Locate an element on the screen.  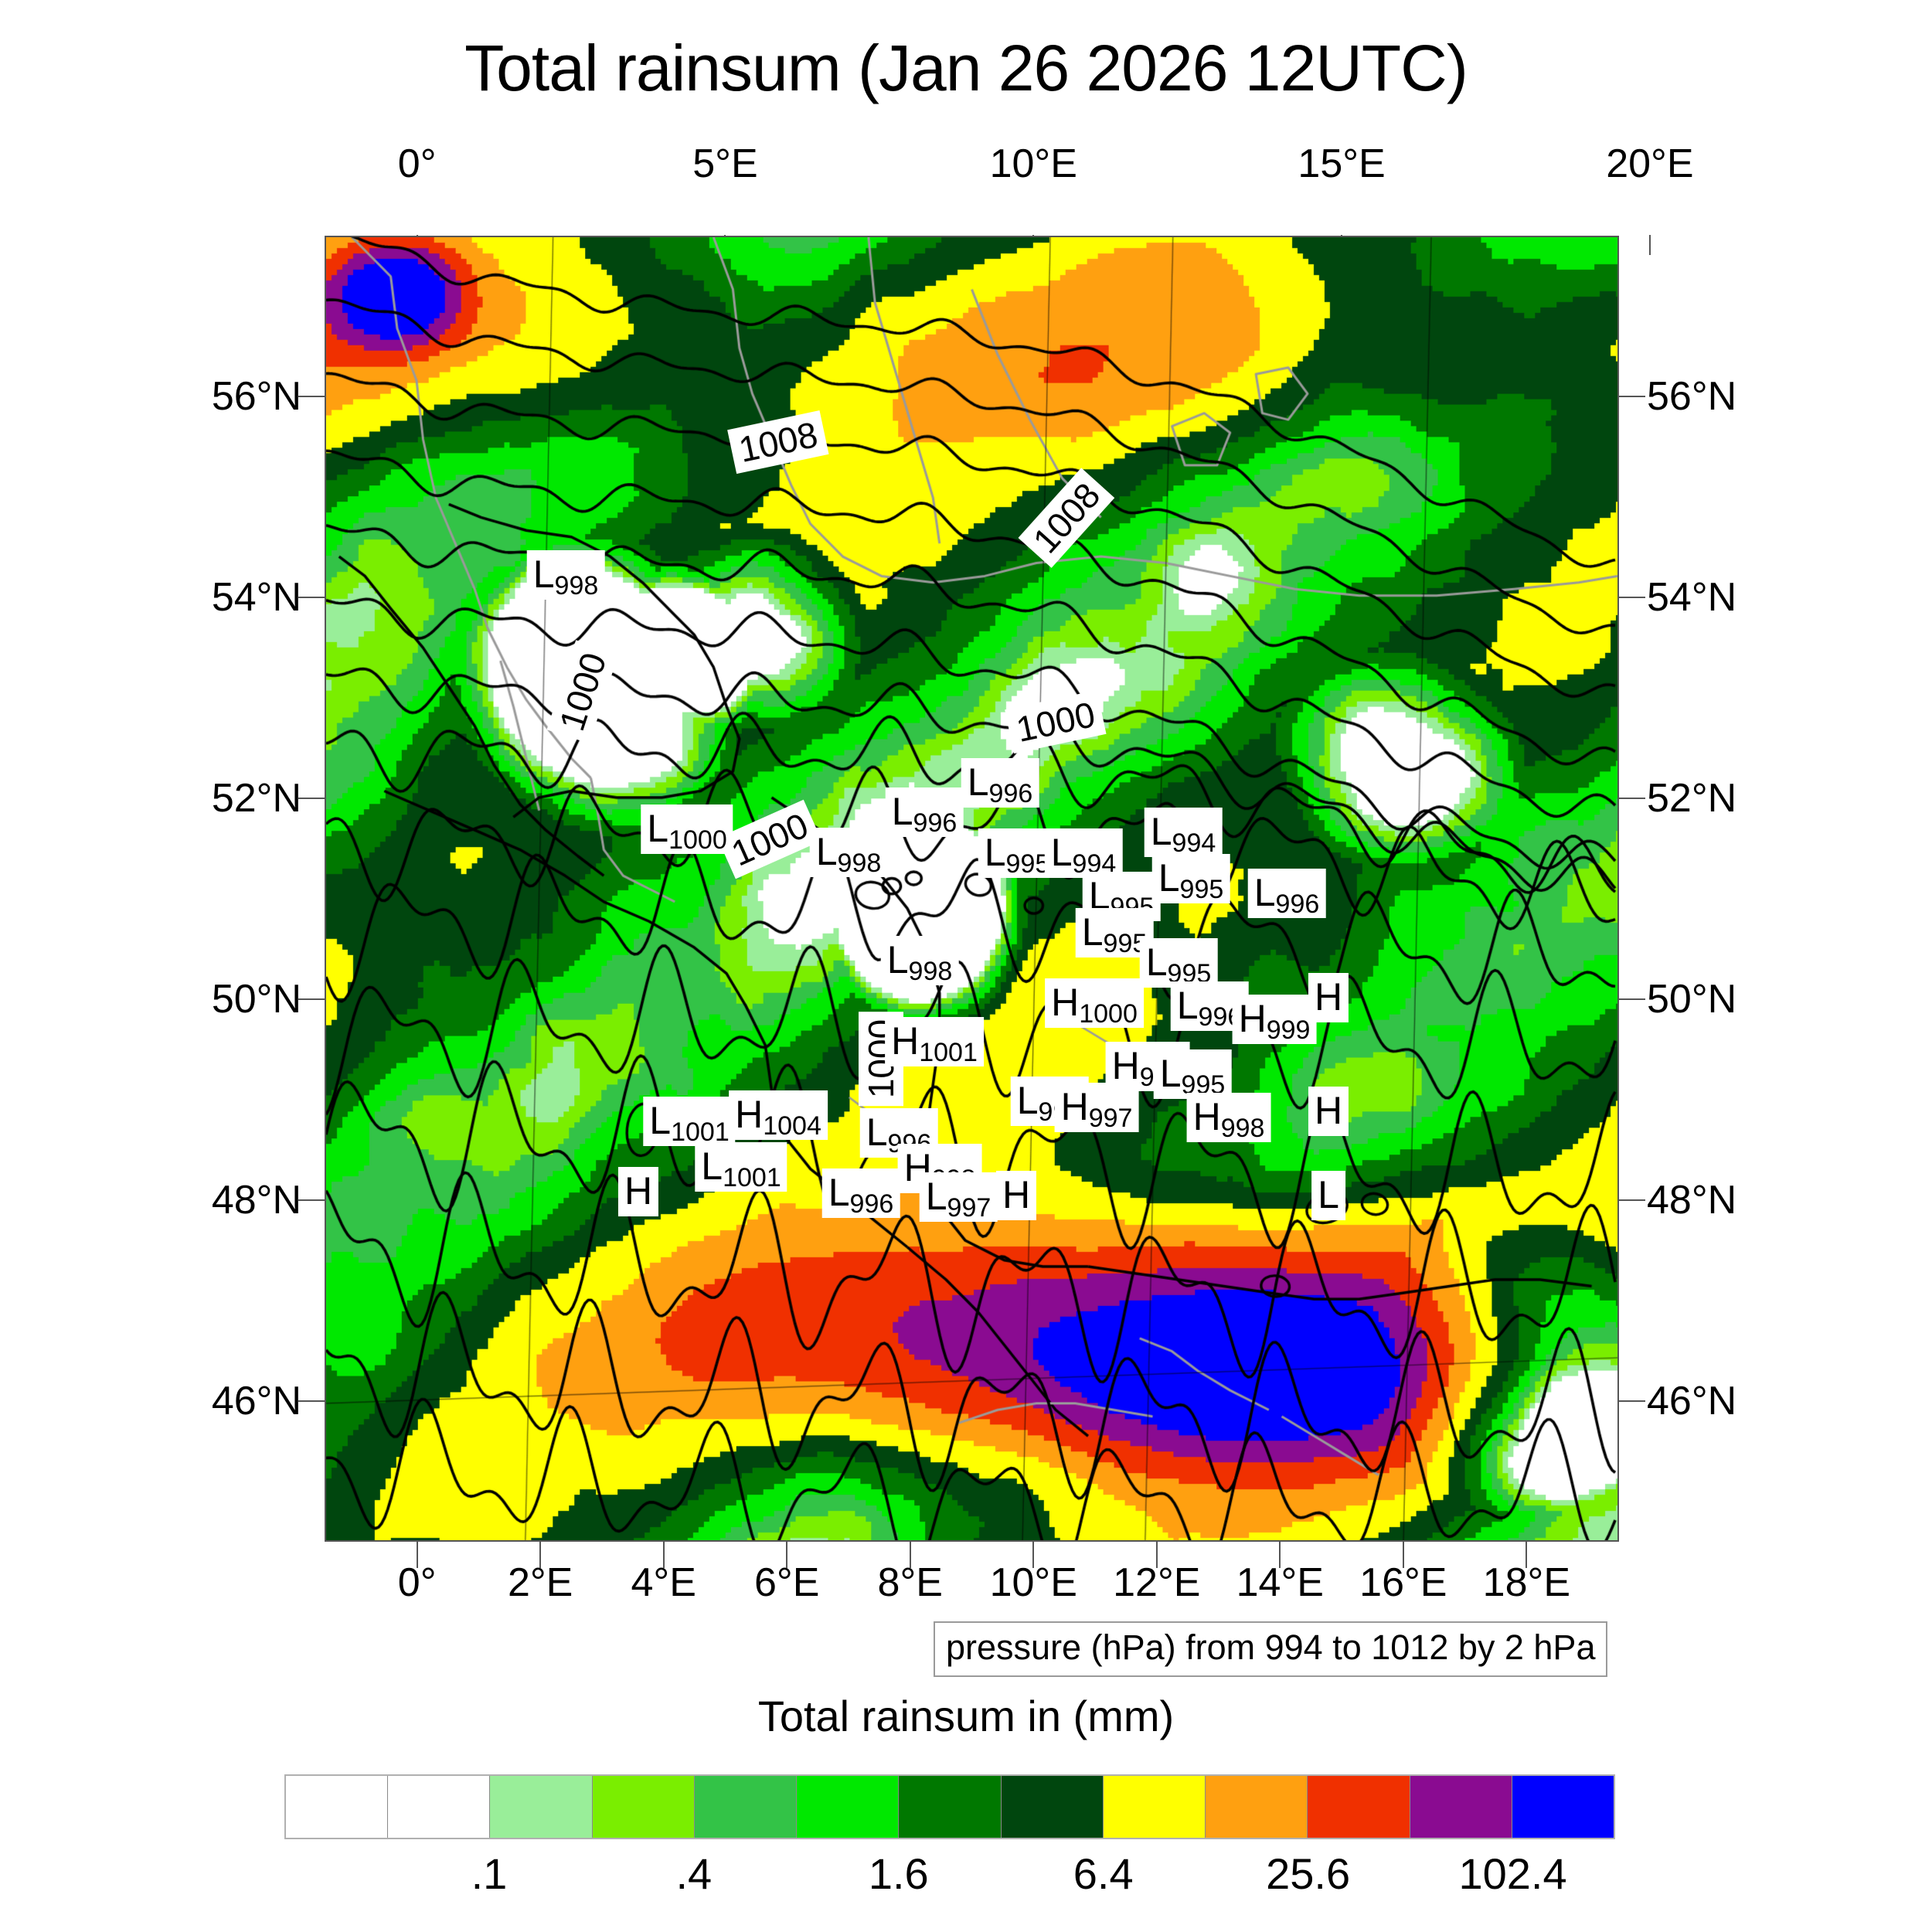
pressure-extremum-L-bot-3: L is located at coordinates (1328, 1196).